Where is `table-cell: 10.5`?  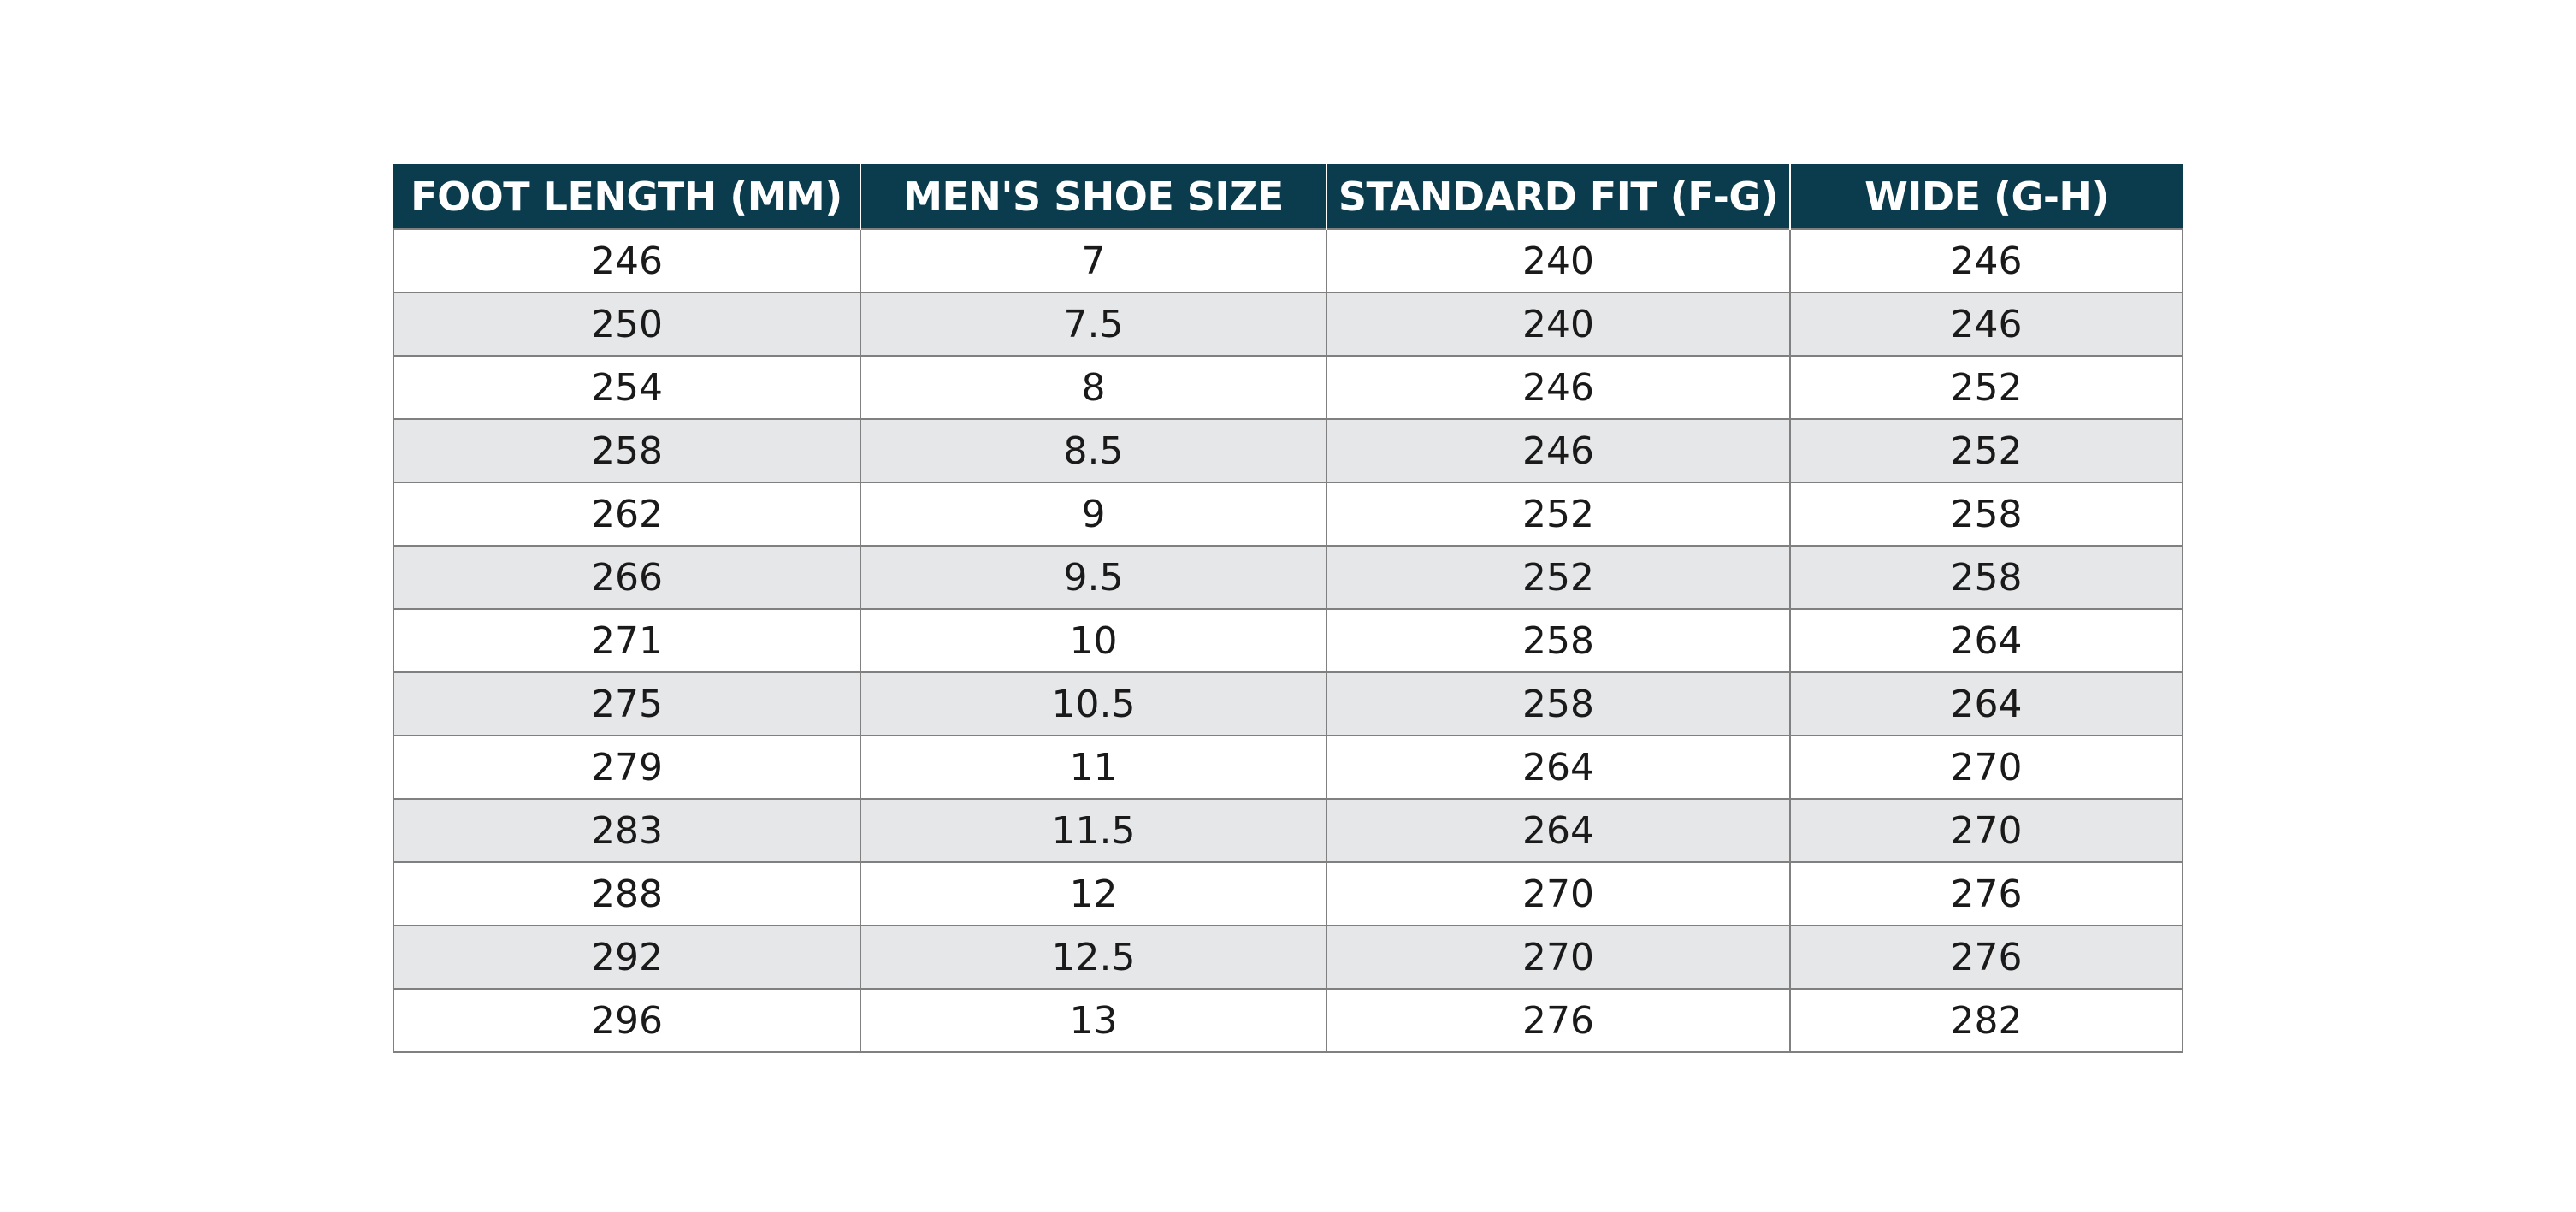 table-cell: 10.5 is located at coordinates (1093, 704).